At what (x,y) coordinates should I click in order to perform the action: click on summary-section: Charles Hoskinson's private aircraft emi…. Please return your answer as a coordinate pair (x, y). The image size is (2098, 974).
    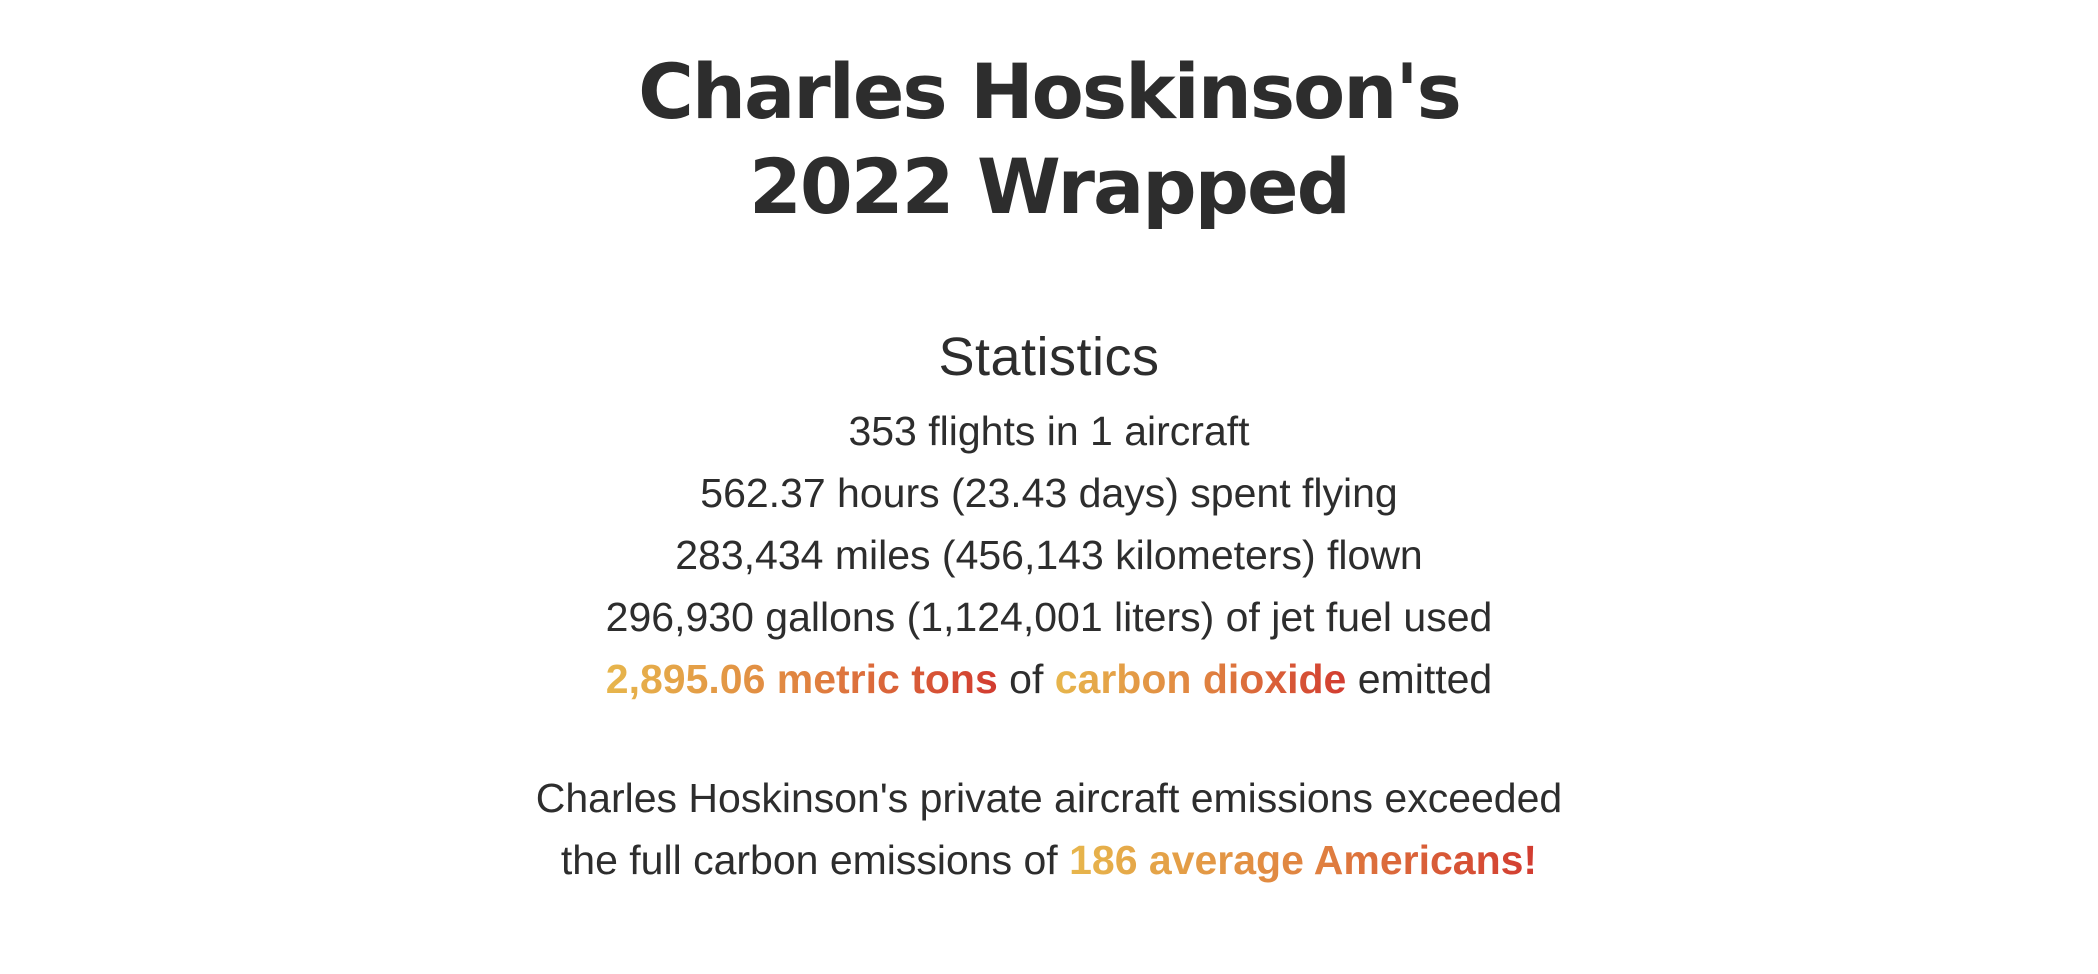
    Looking at the image, I should click on (1049, 829).